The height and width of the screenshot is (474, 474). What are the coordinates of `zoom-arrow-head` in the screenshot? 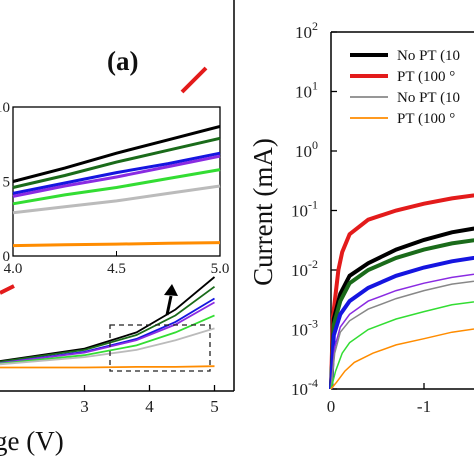 It's located at (171, 290).